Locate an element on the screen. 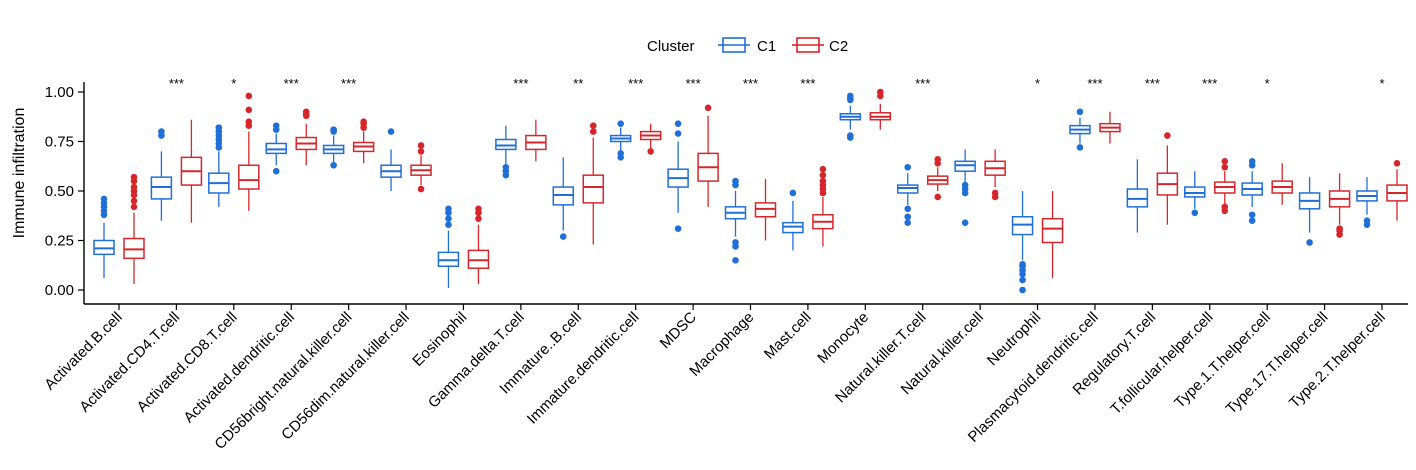 This screenshot has width=1416, height=470. category-group: *** Mast.cell is located at coordinates (797, 219).